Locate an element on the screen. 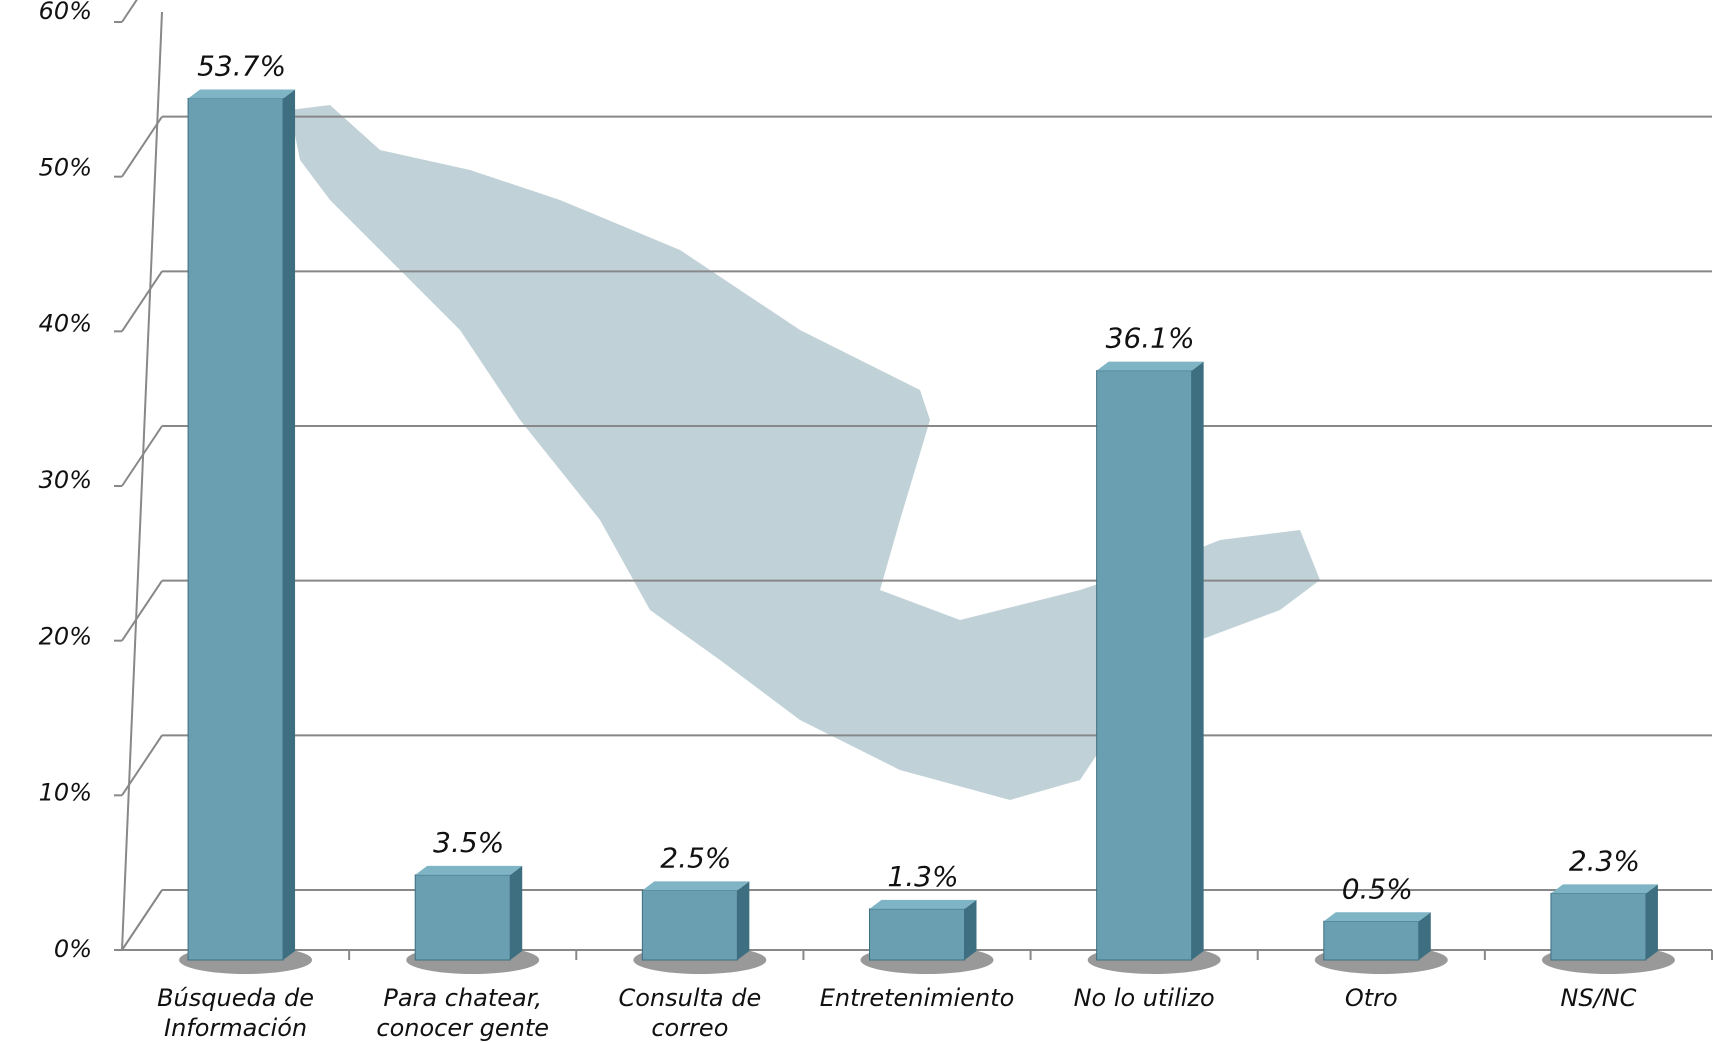 The height and width of the screenshot is (1043, 1713). value-label: 3.5% is located at coordinates (468, 842).